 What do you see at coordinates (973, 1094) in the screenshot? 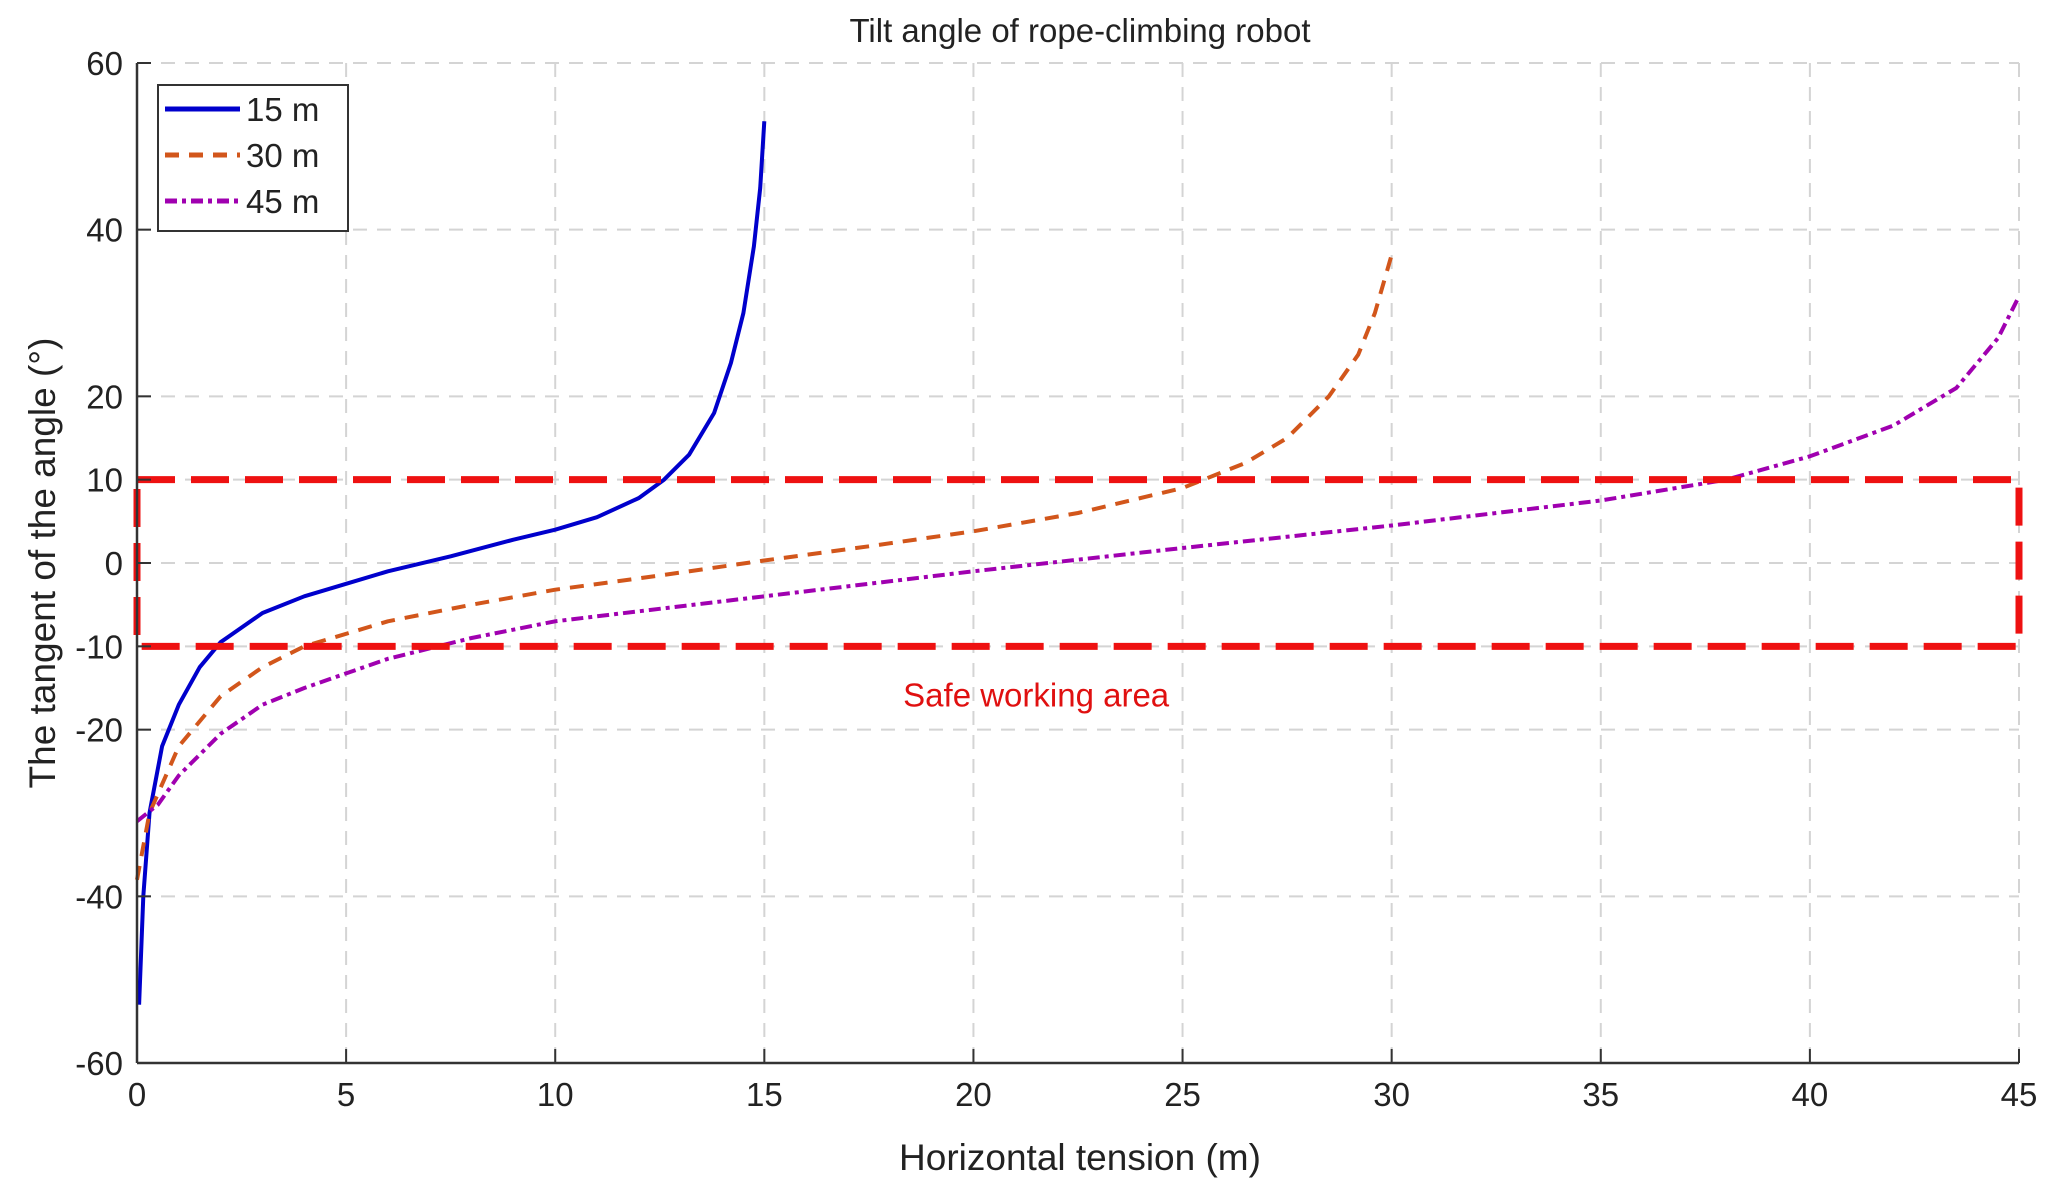
I see `x-tick-label: 20` at bounding box center [973, 1094].